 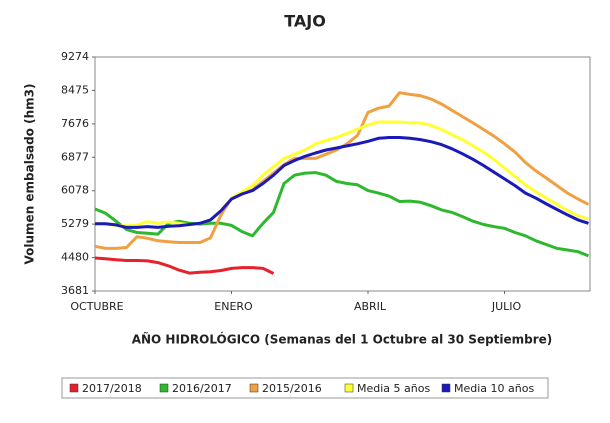 What do you see at coordinates (75, 257) in the screenshot?
I see `y-tick-label: 4480` at bounding box center [75, 257].